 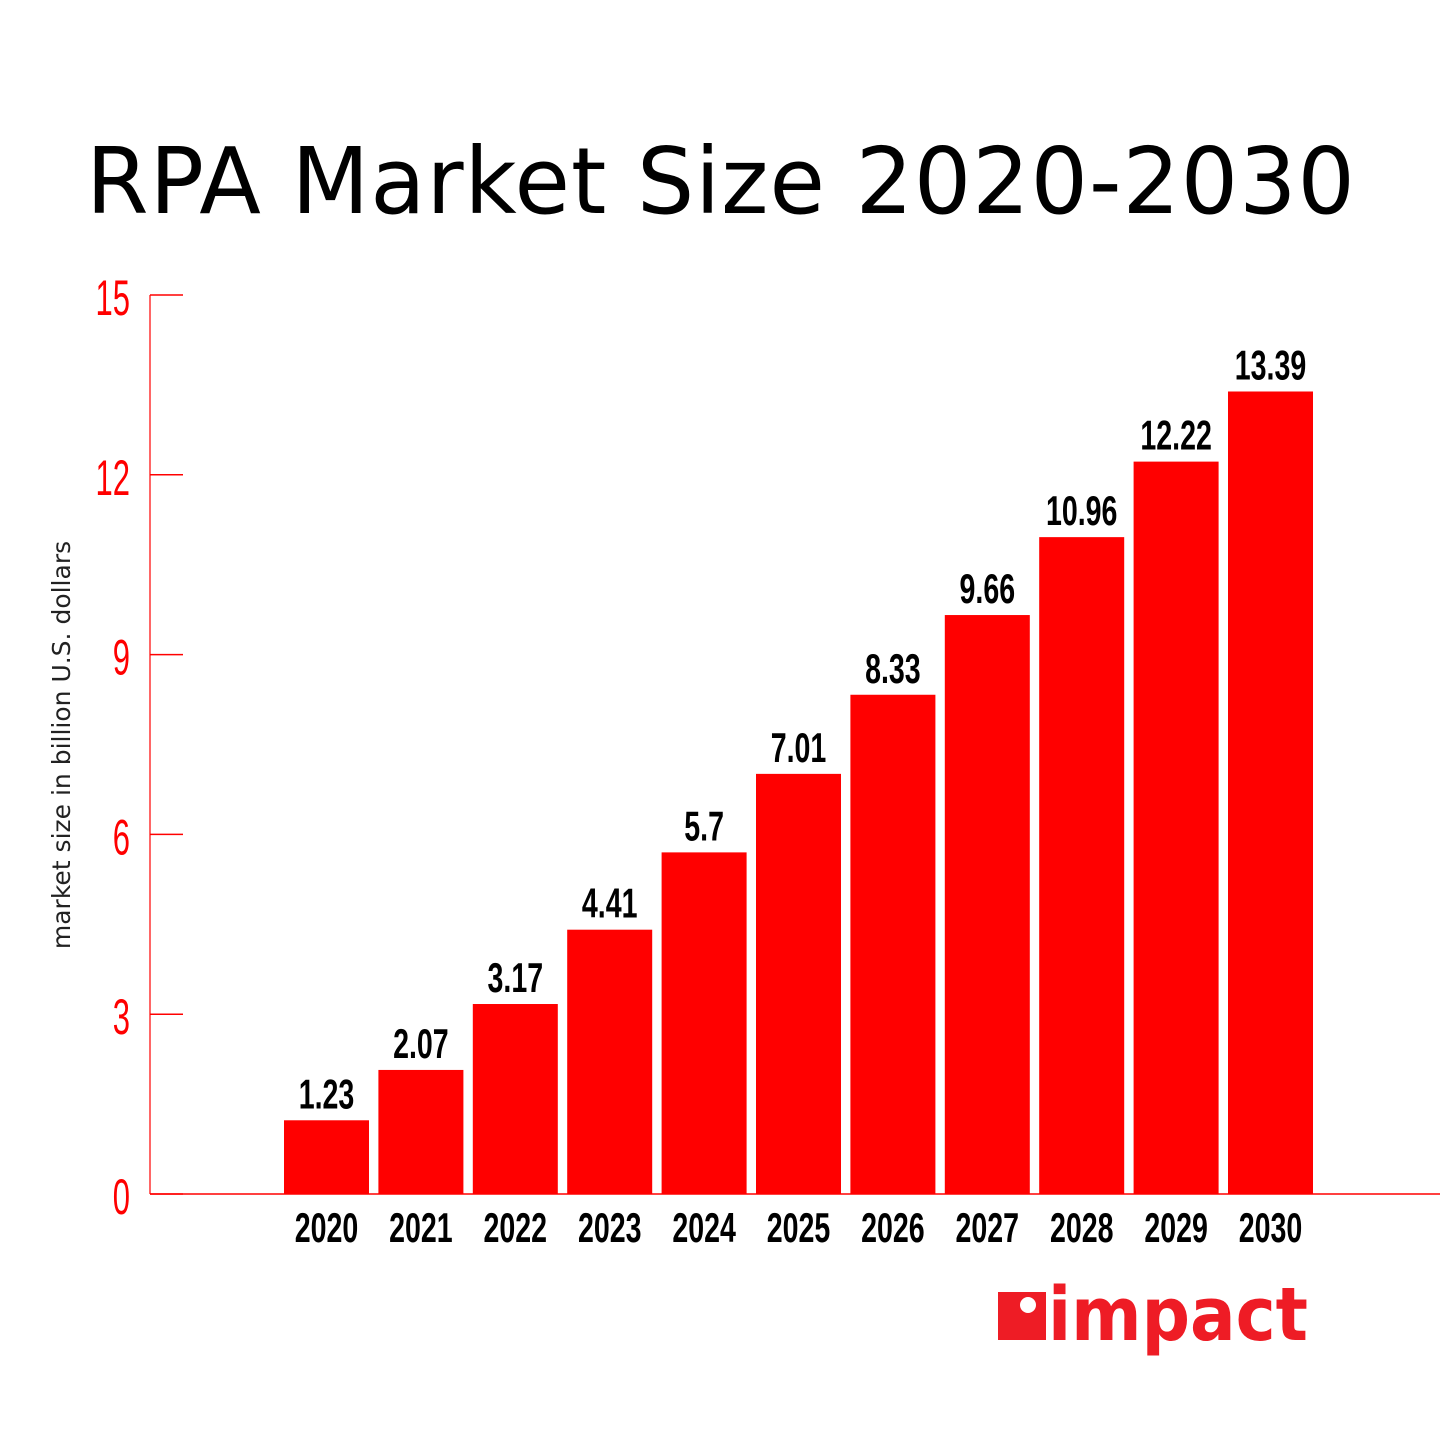 I want to click on x-tick-label: 2024, so click(x=704, y=1227).